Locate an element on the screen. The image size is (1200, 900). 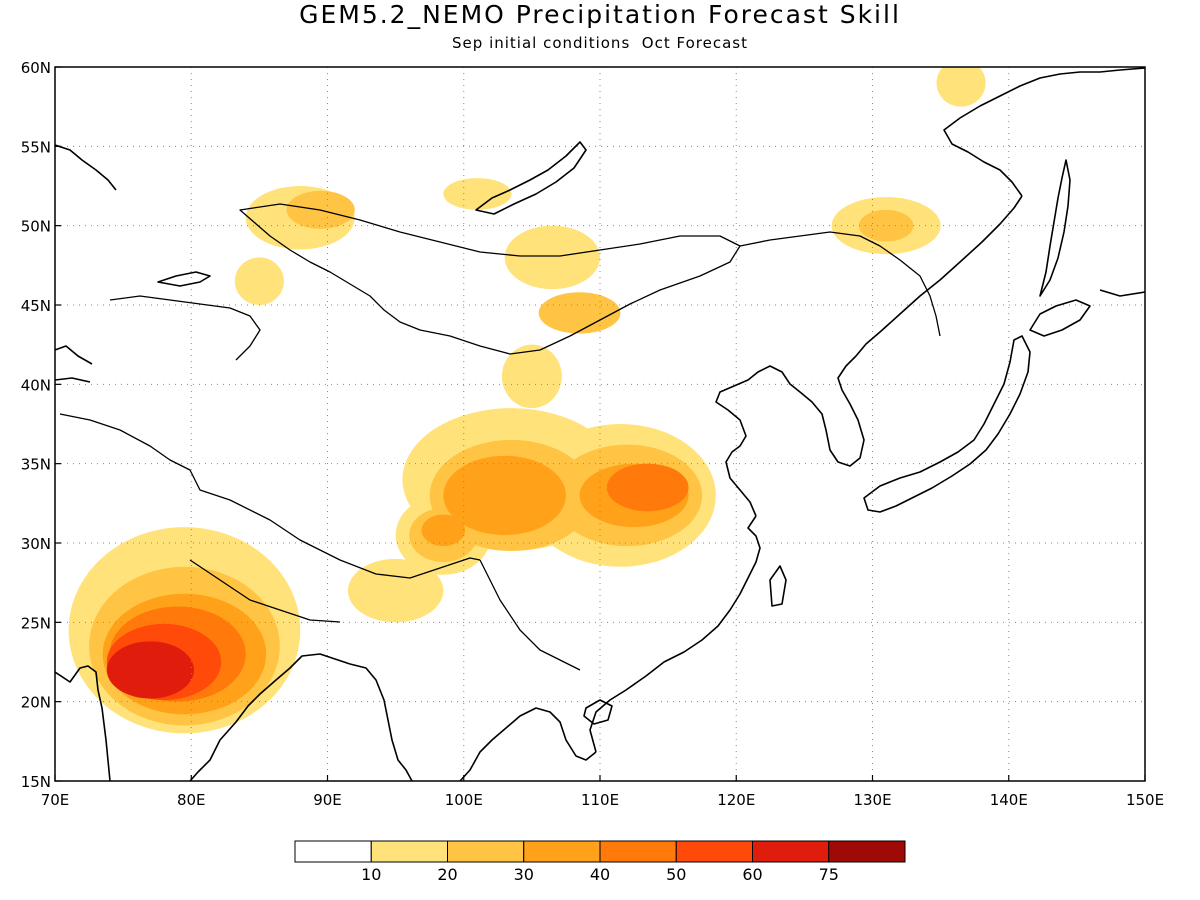
lat-tick-label: 50N is located at coordinates (36, 227).